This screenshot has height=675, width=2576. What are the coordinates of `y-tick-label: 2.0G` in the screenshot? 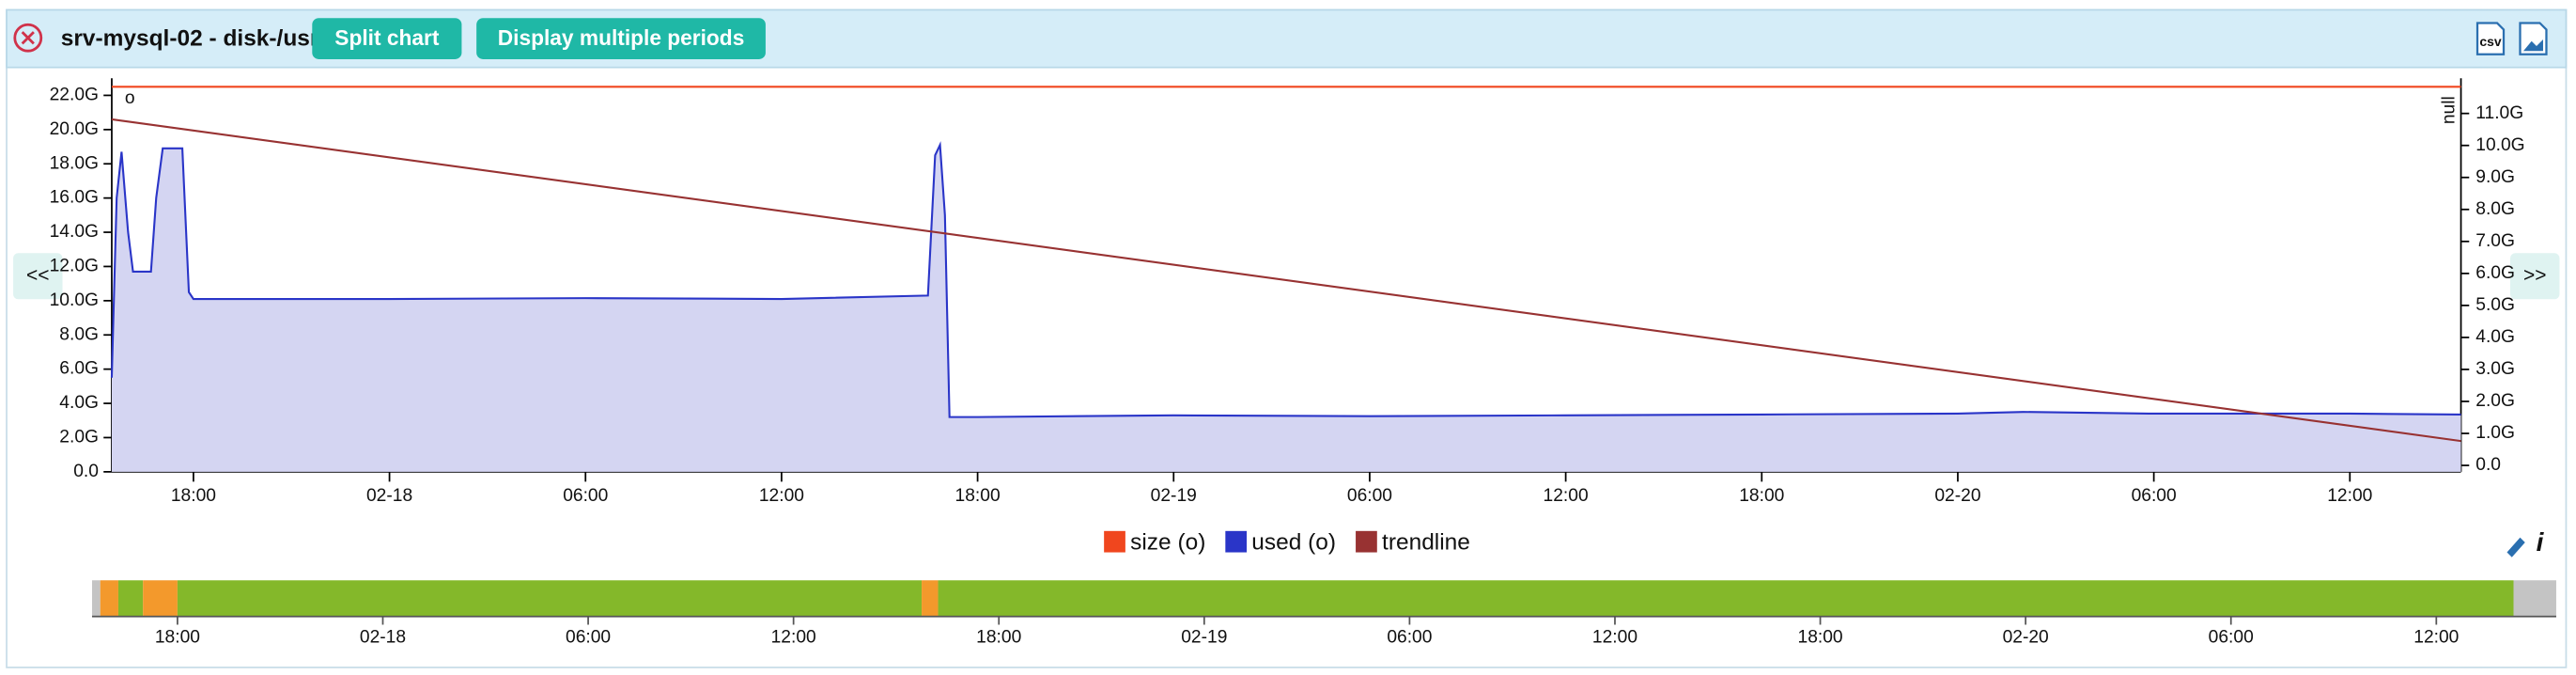 It's located at (79, 437).